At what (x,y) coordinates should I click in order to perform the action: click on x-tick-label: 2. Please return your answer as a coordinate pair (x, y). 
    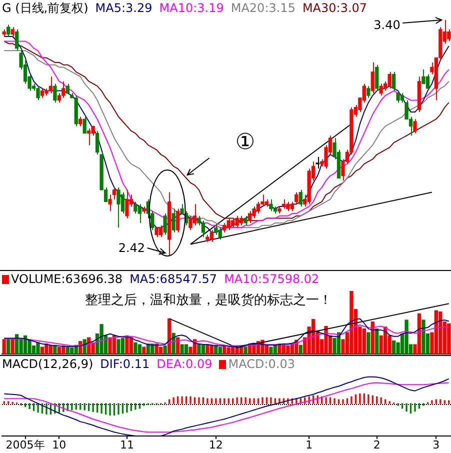
    Looking at the image, I should click on (376, 445).